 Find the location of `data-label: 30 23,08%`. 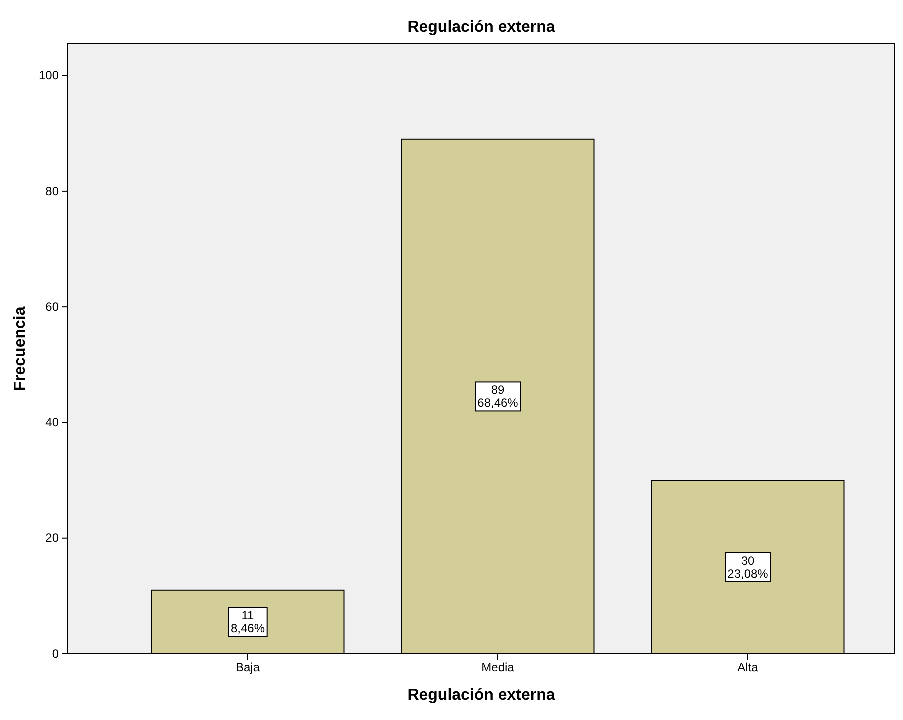

data-label: 30 23,08% is located at coordinates (748, 567).